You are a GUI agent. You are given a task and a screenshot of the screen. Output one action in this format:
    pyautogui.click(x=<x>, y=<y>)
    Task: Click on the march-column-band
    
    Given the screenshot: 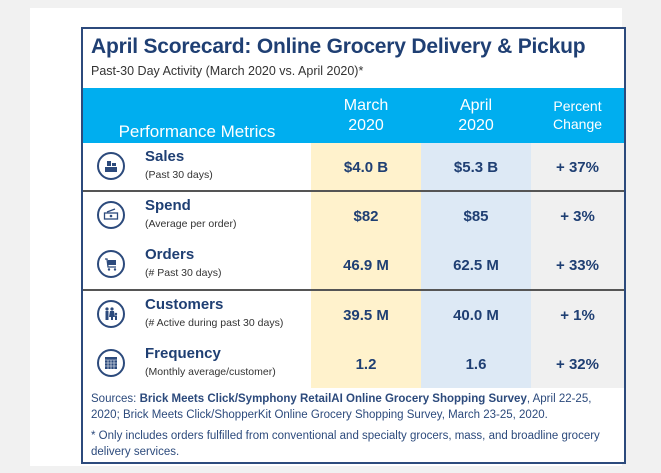 What is the action you would take?
    pyautogui.click(x=366, y=265)
    